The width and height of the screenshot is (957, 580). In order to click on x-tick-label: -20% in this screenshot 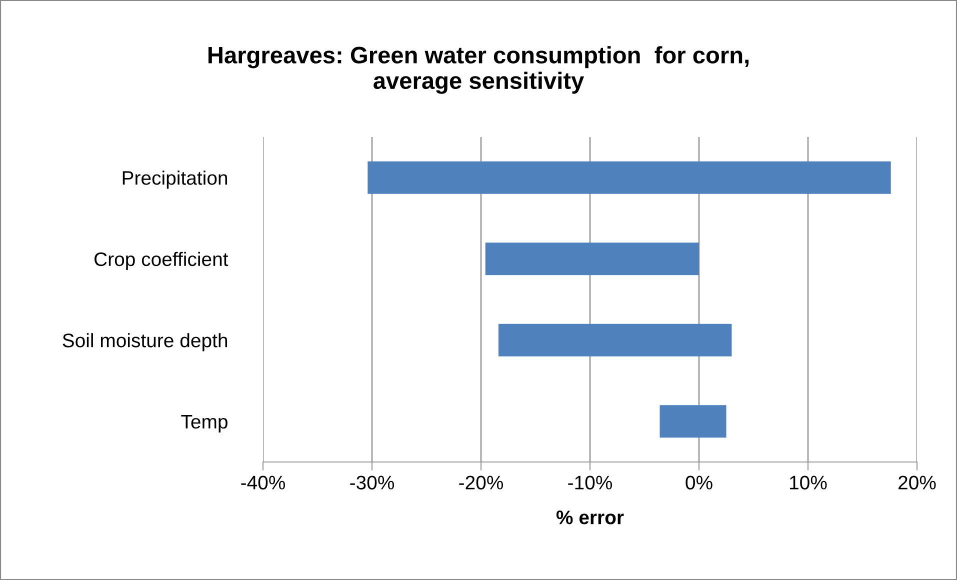, I will do `click(481, 483)`.